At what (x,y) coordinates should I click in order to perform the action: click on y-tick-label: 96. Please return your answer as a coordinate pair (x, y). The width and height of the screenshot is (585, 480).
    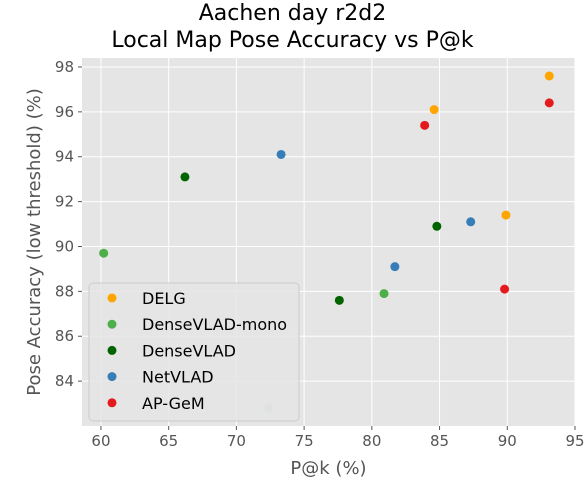
    Looking at the image, I should click on (64, 112).